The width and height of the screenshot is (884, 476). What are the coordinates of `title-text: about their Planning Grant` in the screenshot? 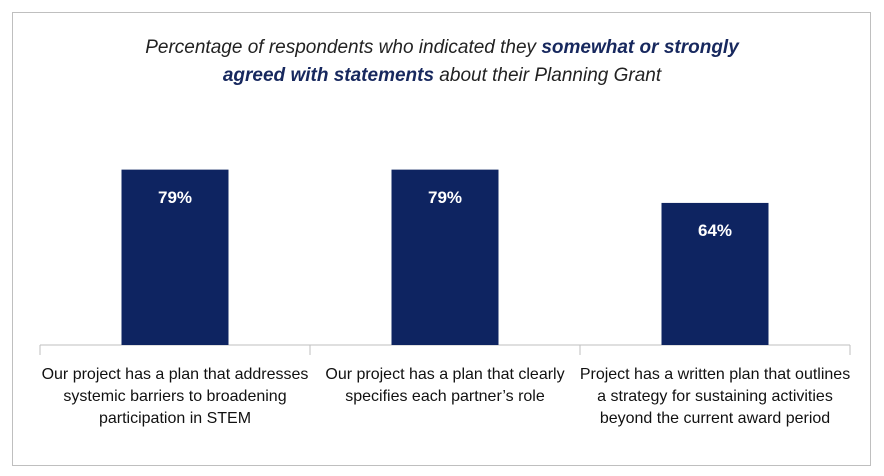 It's located at (548, 75).